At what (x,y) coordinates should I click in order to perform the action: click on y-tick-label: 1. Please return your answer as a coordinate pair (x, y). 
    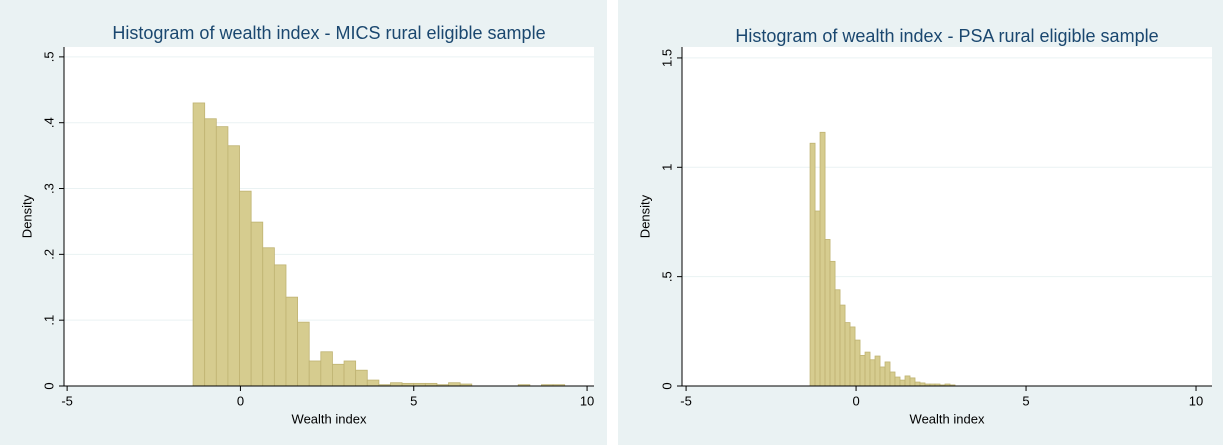
    Looking at the image, I should click on (666, 167).